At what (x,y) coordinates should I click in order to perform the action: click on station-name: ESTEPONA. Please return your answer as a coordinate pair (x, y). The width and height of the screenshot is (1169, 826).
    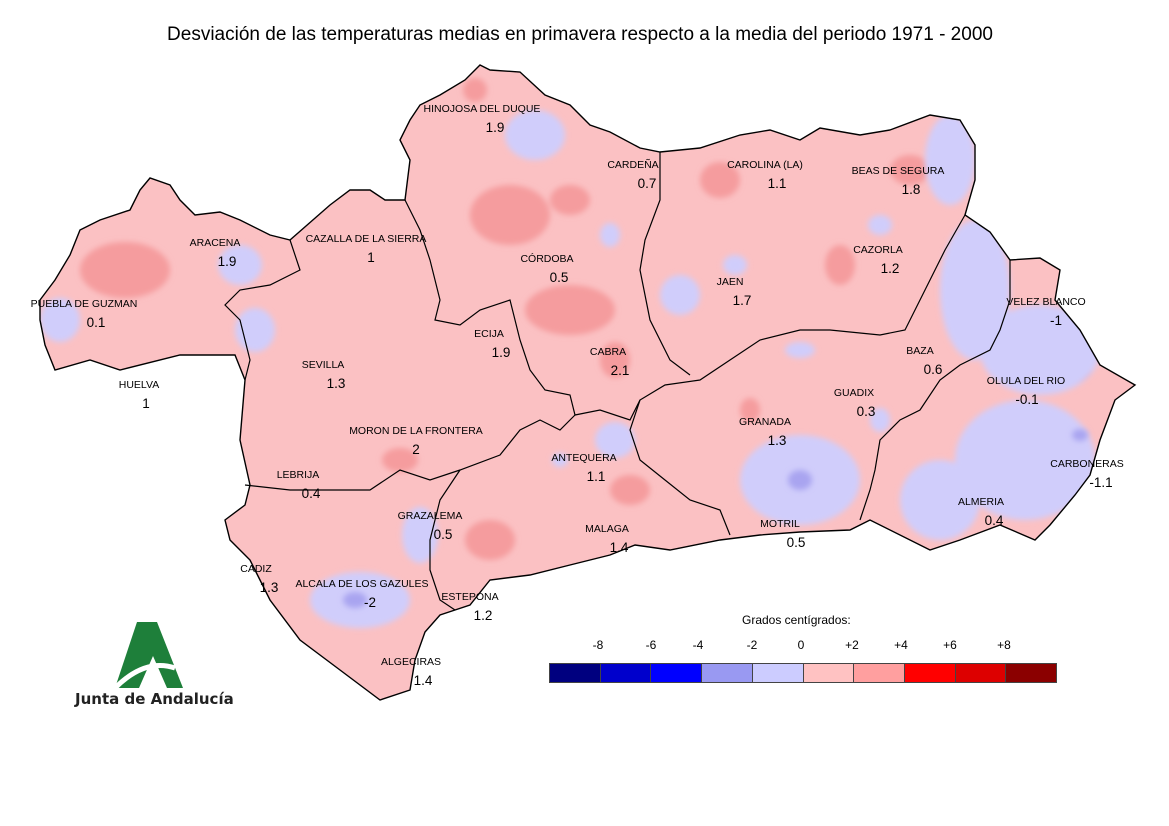
    Looking at the image, I should click on (469, 597).